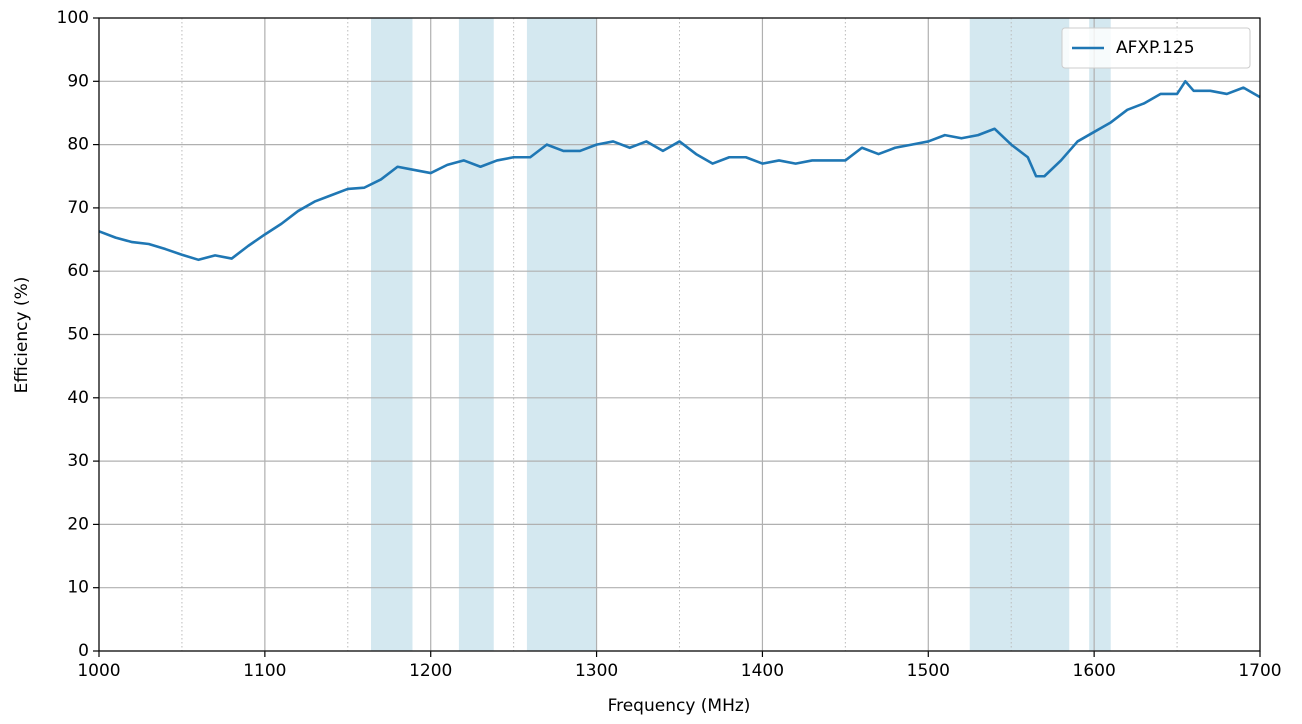  I want to click on x-tick-label: 1500, so click(928, 671).